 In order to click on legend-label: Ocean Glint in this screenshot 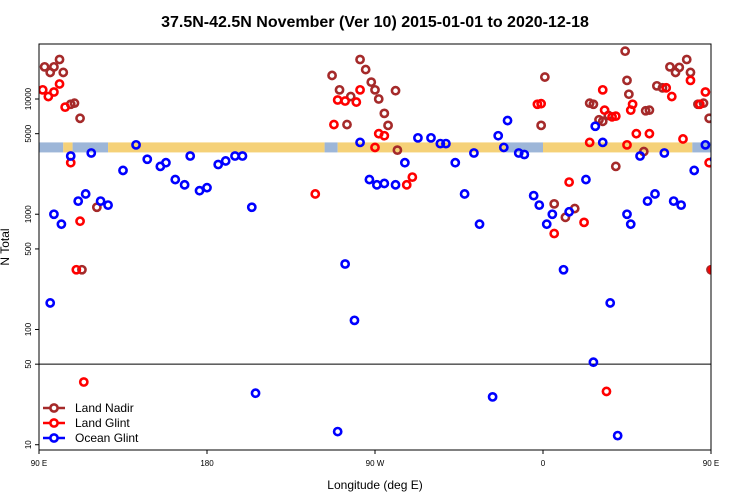, I will do `click(107, 438)`.